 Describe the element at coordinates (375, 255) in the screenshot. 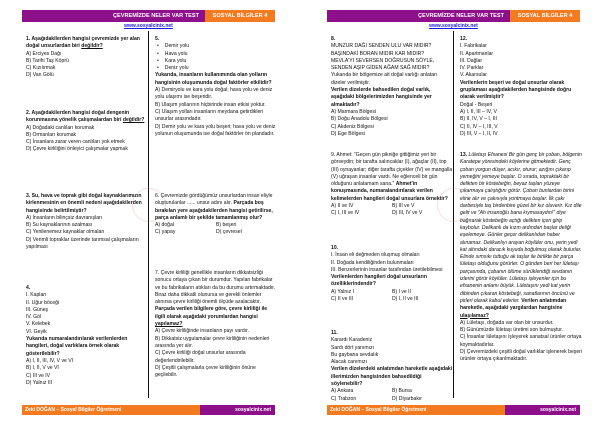

I see `numbered-item: I. İnsan eli değmeden oluşmuş olmaları` at that location.